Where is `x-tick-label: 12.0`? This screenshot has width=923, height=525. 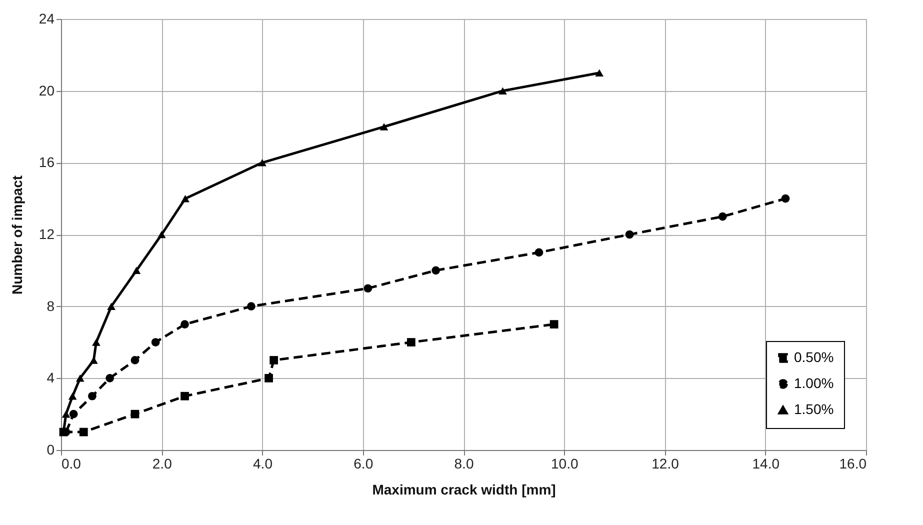
x-tick-label: 12.0 is located at coordinates (666, 464).